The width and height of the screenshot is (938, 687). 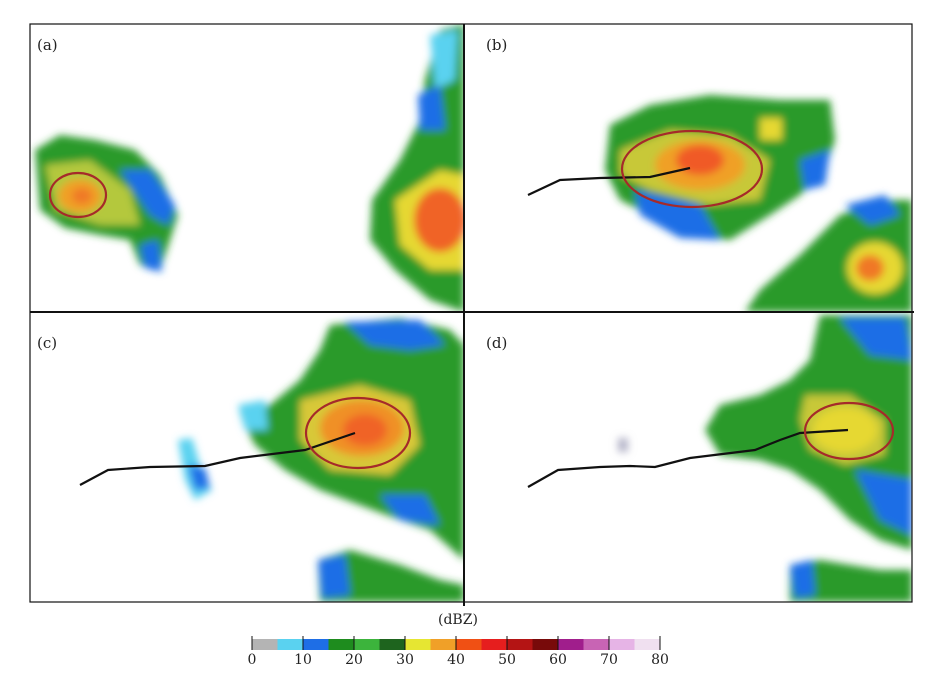 What do you see at coordinates (692, 169) in the screenshot?
I see `storm-ellipse-b` at bounding box center [692, 169].